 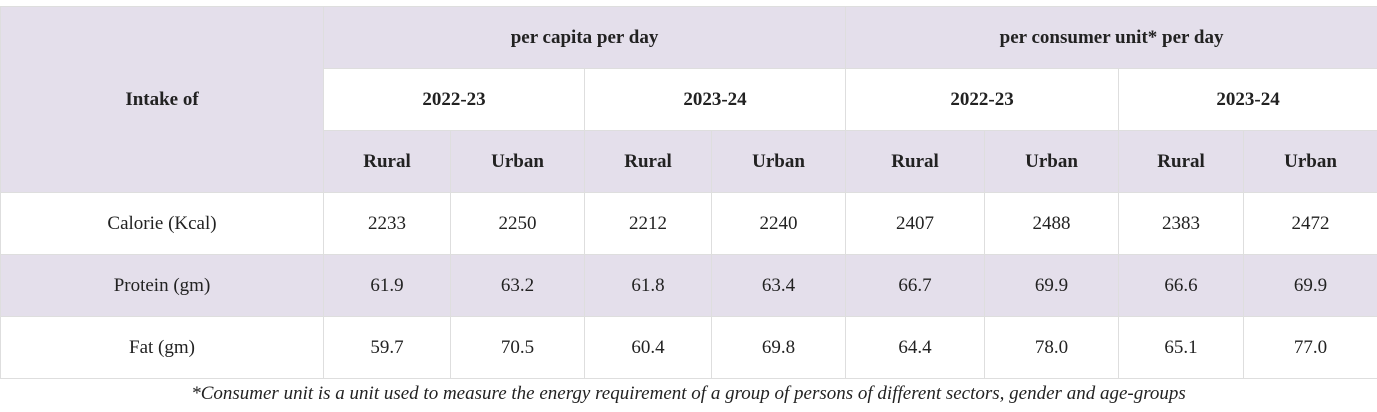 What do you see at coordinates (915, 285) in the screenshot?
I see `table-cell: 66.7` at bounding box center [915, 285].